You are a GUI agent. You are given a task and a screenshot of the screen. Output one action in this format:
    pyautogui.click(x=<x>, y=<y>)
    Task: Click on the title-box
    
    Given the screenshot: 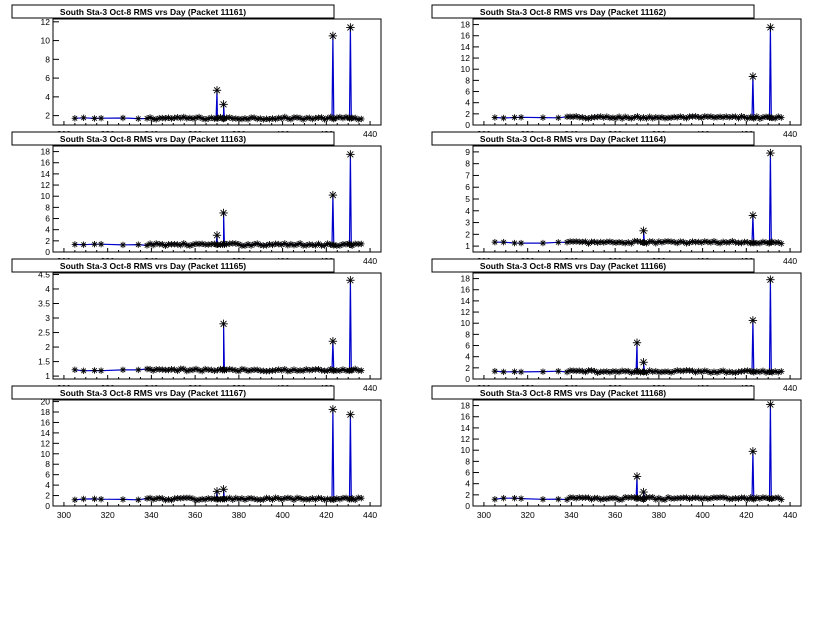 What is the action you would take?
    pyautogui.click(x=173, y=265)
    